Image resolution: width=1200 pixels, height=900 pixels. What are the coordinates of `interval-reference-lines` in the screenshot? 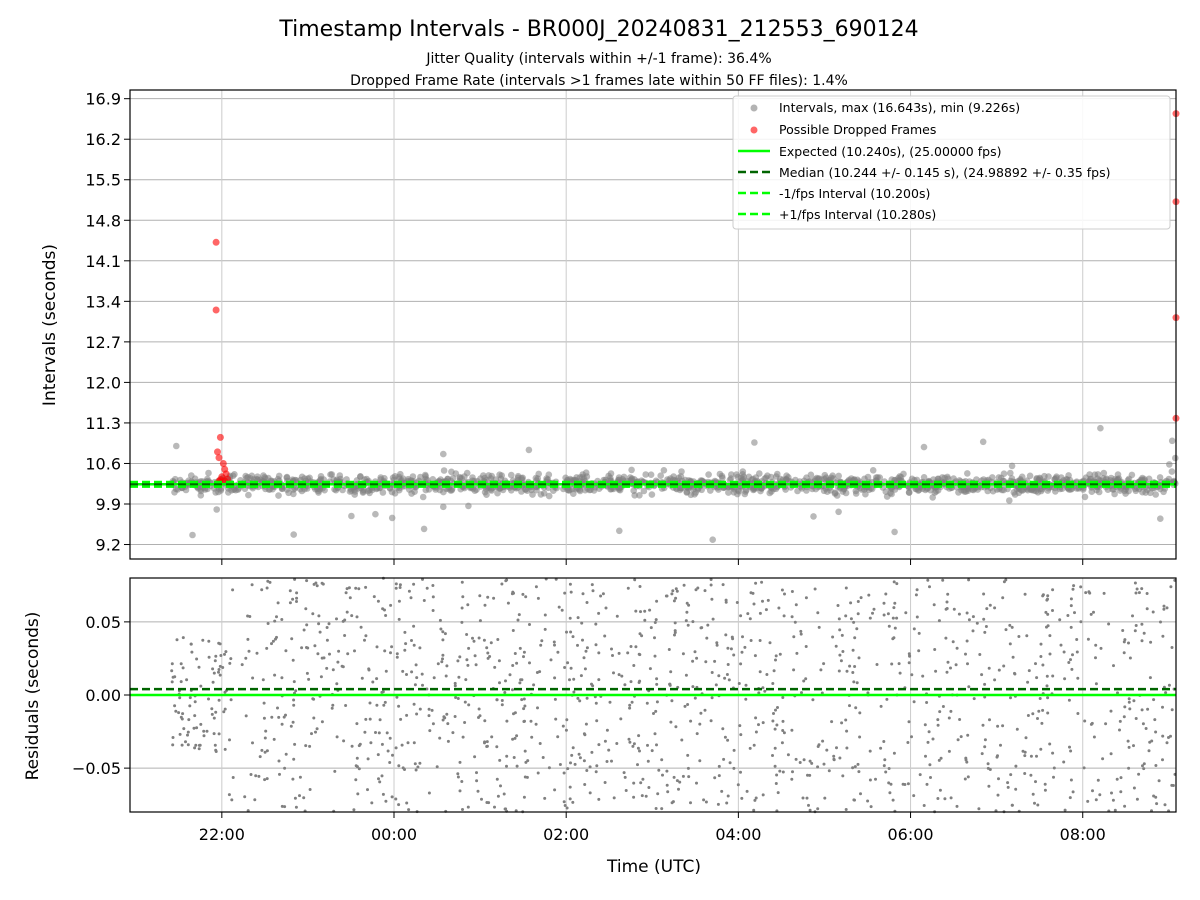 It's located at (653, 484).